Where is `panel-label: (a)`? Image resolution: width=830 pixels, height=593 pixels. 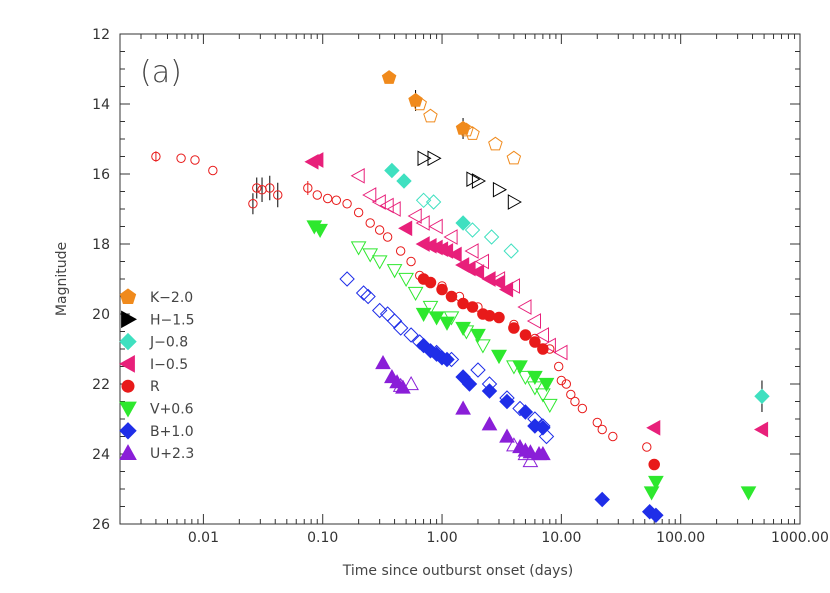
panel-label: (a) is located at coordinates (161, 72).